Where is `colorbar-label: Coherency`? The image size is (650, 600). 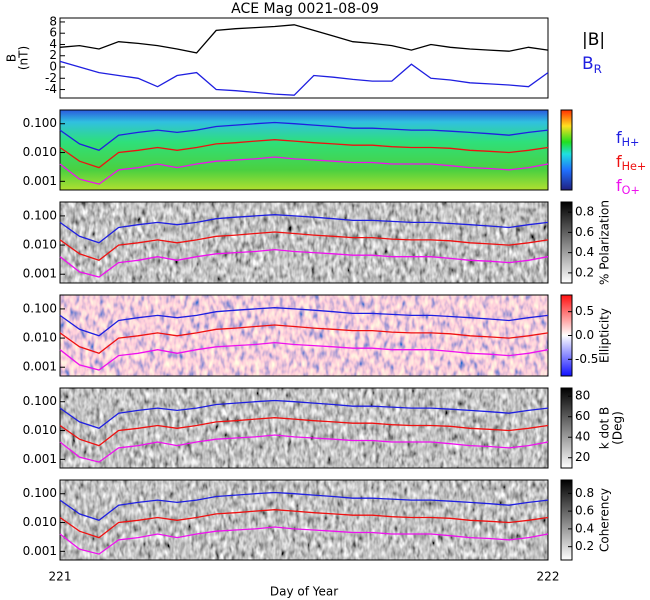
colorbar-label: Coherency is located at coordinates (605, 520).